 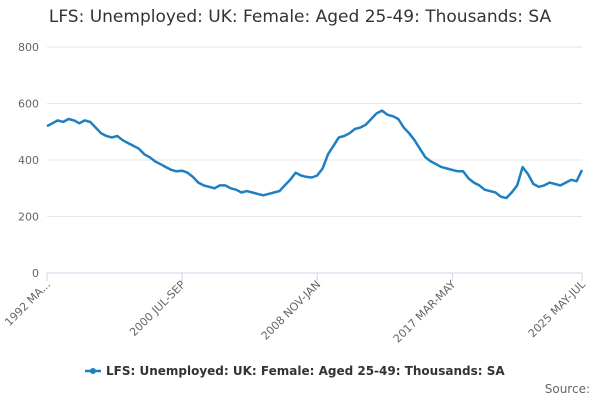 I want to click on legend-marker, so click(x=93, y=371).